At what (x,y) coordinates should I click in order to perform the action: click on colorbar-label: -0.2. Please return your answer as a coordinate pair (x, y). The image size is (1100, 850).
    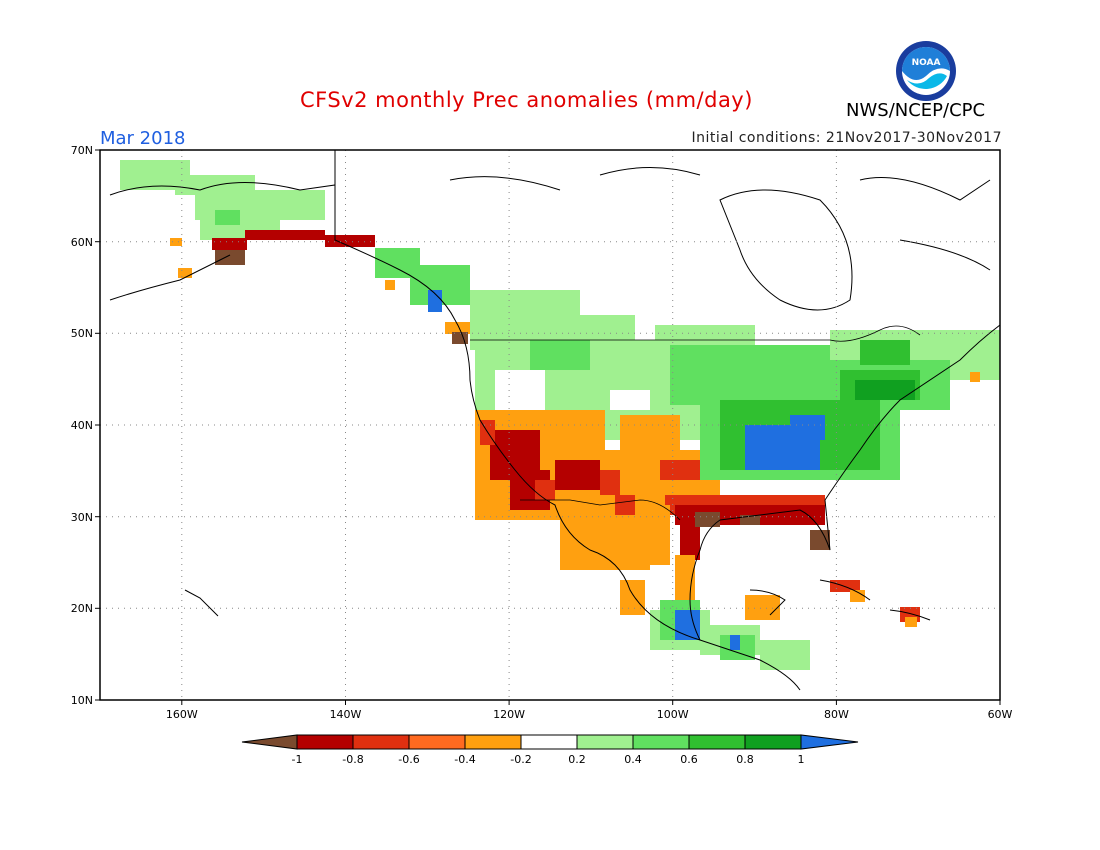
    Looking at the image, I should click on (520, 759).